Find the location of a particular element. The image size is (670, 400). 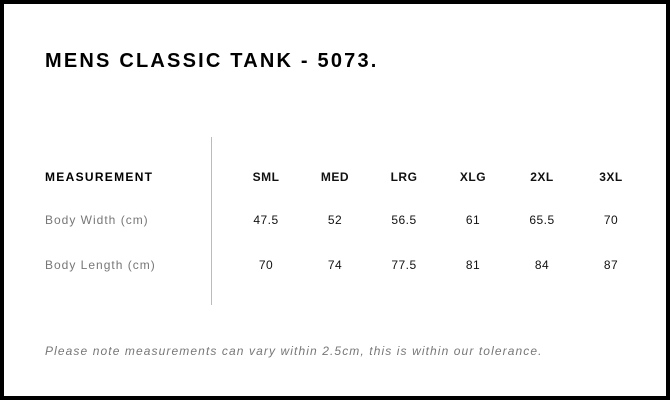

size-header-3xl: 3XL is located at coordinates (611, 177).